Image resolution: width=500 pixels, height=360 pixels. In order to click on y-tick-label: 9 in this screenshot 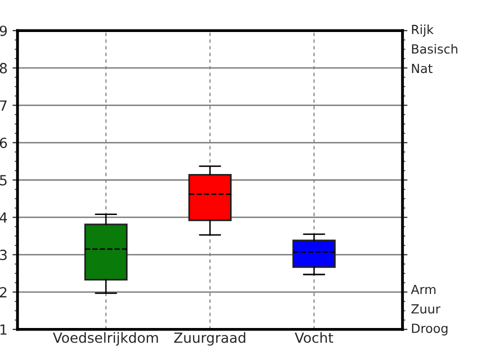, I will do `click(3, 31)`.